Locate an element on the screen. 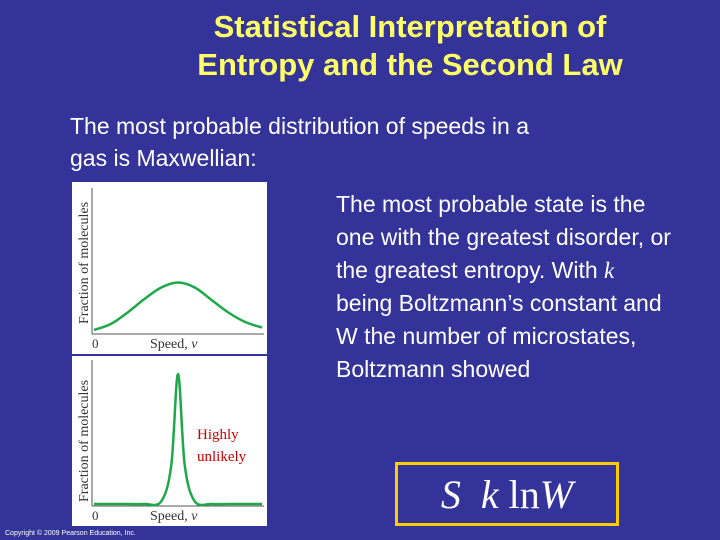 The width and height of the screenshot is (720, 540). annotation-line-1: Highly is located at coordinates (218, 435).